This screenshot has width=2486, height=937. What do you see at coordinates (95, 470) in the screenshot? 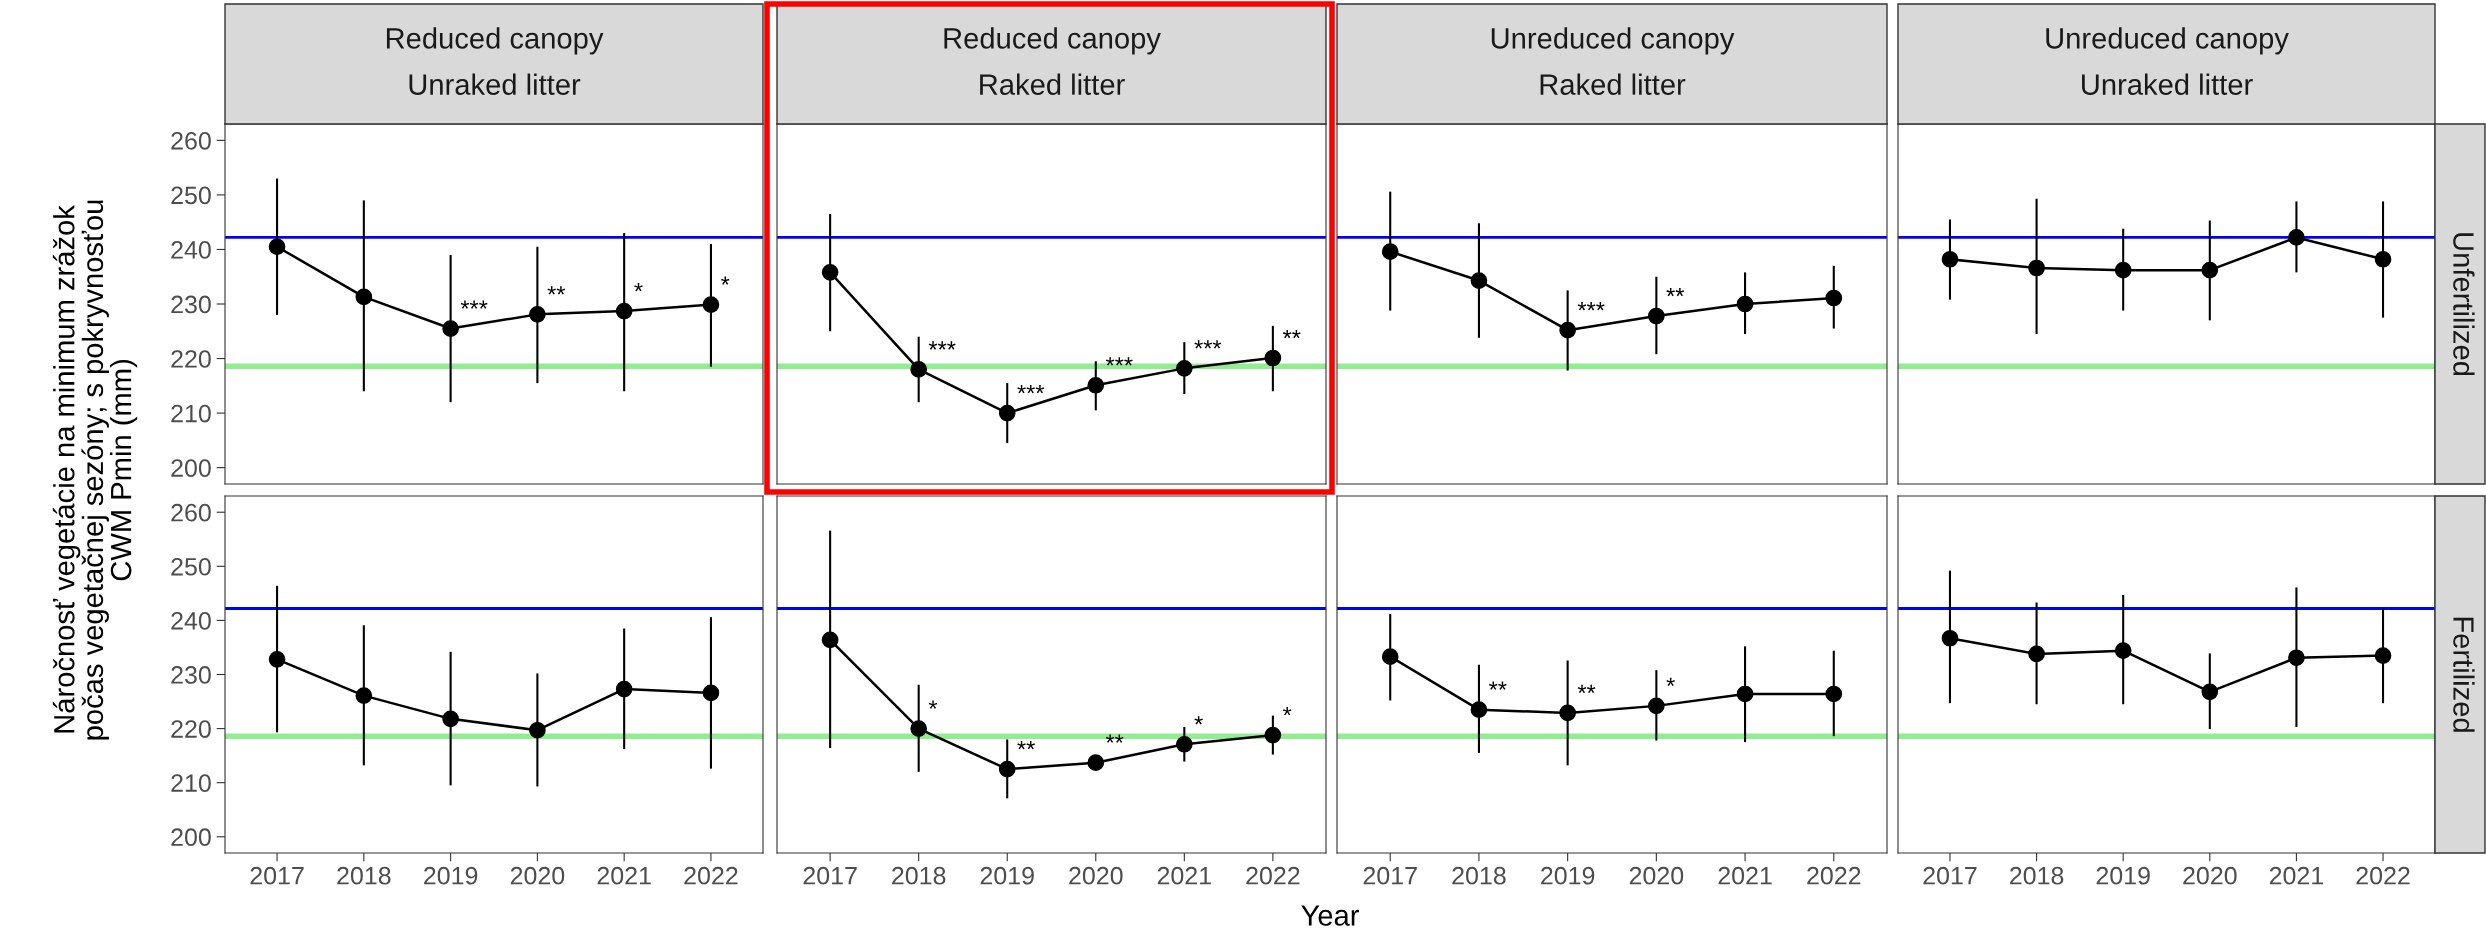
I see `y-axis-title: Náročnosť vegetácie na minimum zrážok počas vegetačnej sezóny; s pokryvnosťou CWM Pmin (mm)` at bounding box center [95, 470].